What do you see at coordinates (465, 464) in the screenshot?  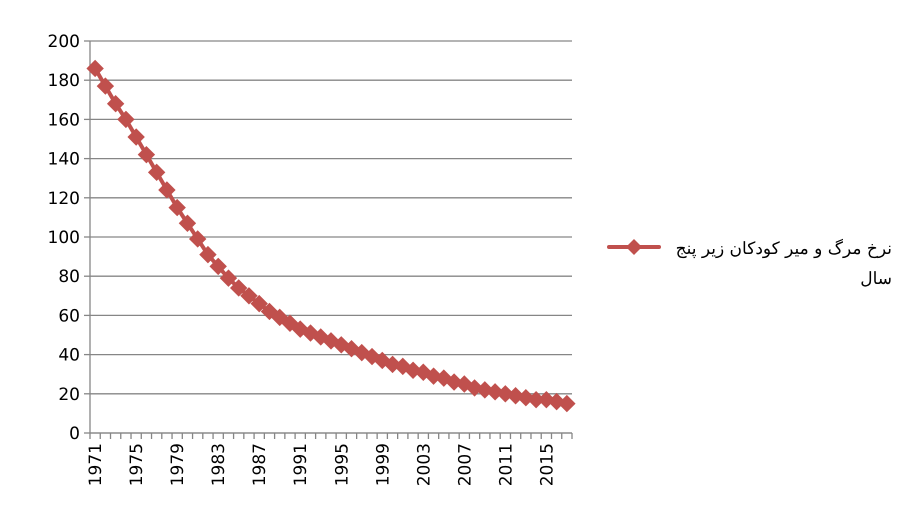 I see `x-tick-label: 2007` at bounding box center [465, 464].